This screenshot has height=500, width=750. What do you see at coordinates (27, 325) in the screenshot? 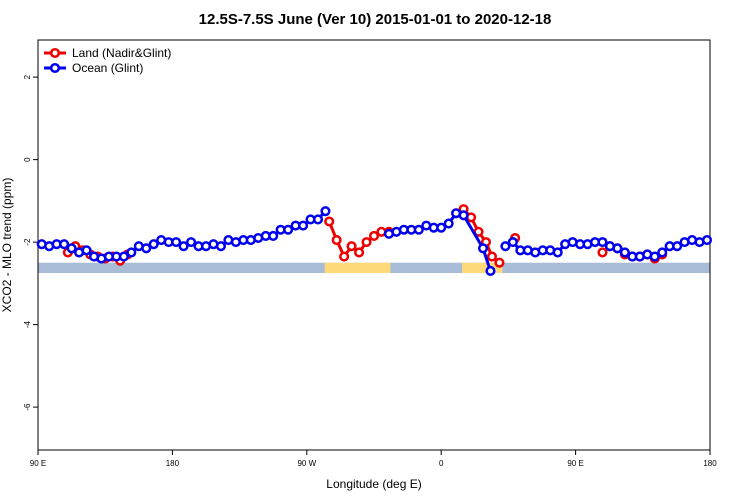
I see `y-tick-label: -4` at bounding box center [27, 325].